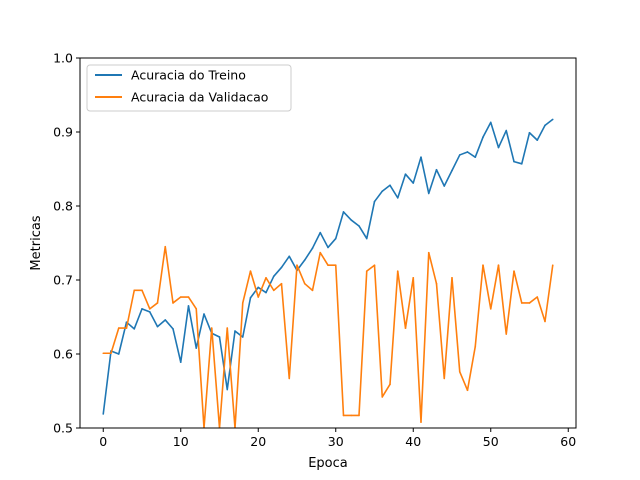  What do you see at coordinates (63, 132) in the screenshot?
I see `y-tick-label: 0.9` at bounding box center [63, 132].